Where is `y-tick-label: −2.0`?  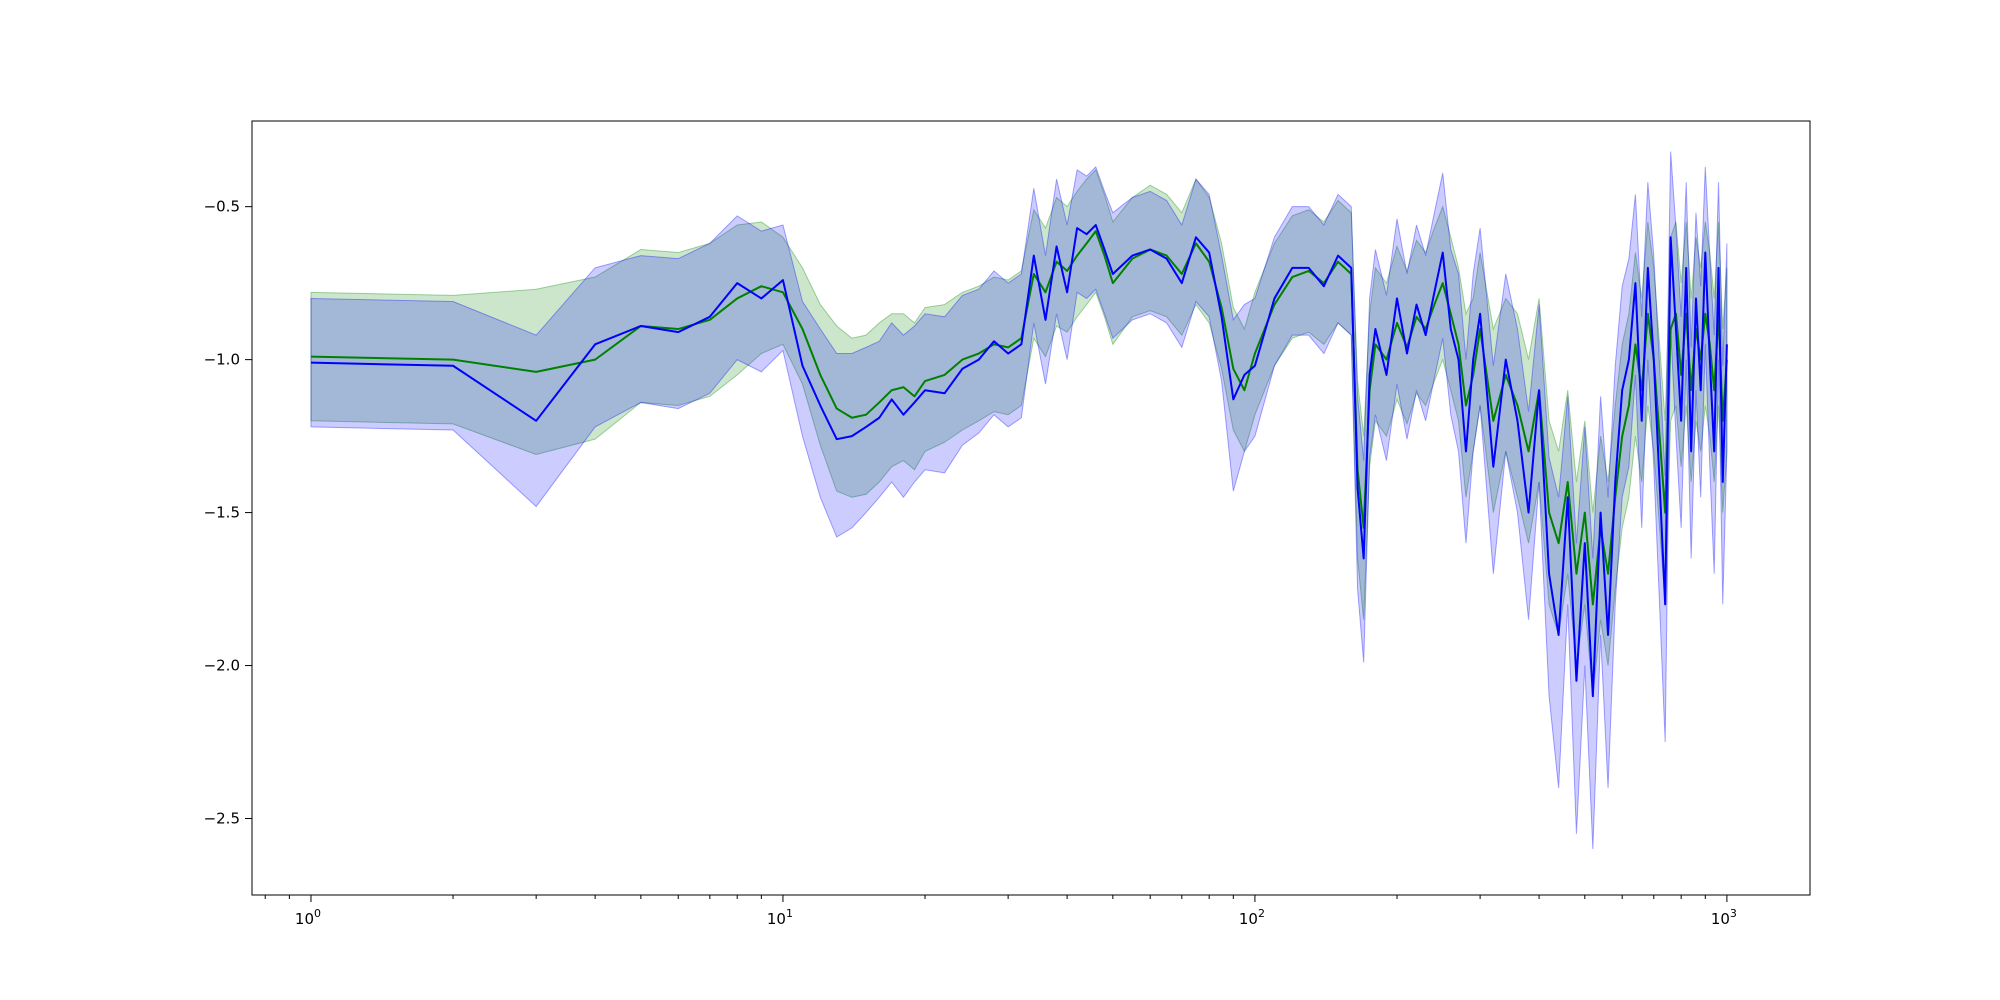 y-tick-label: −2.0 is located at coordinates (222, 666).